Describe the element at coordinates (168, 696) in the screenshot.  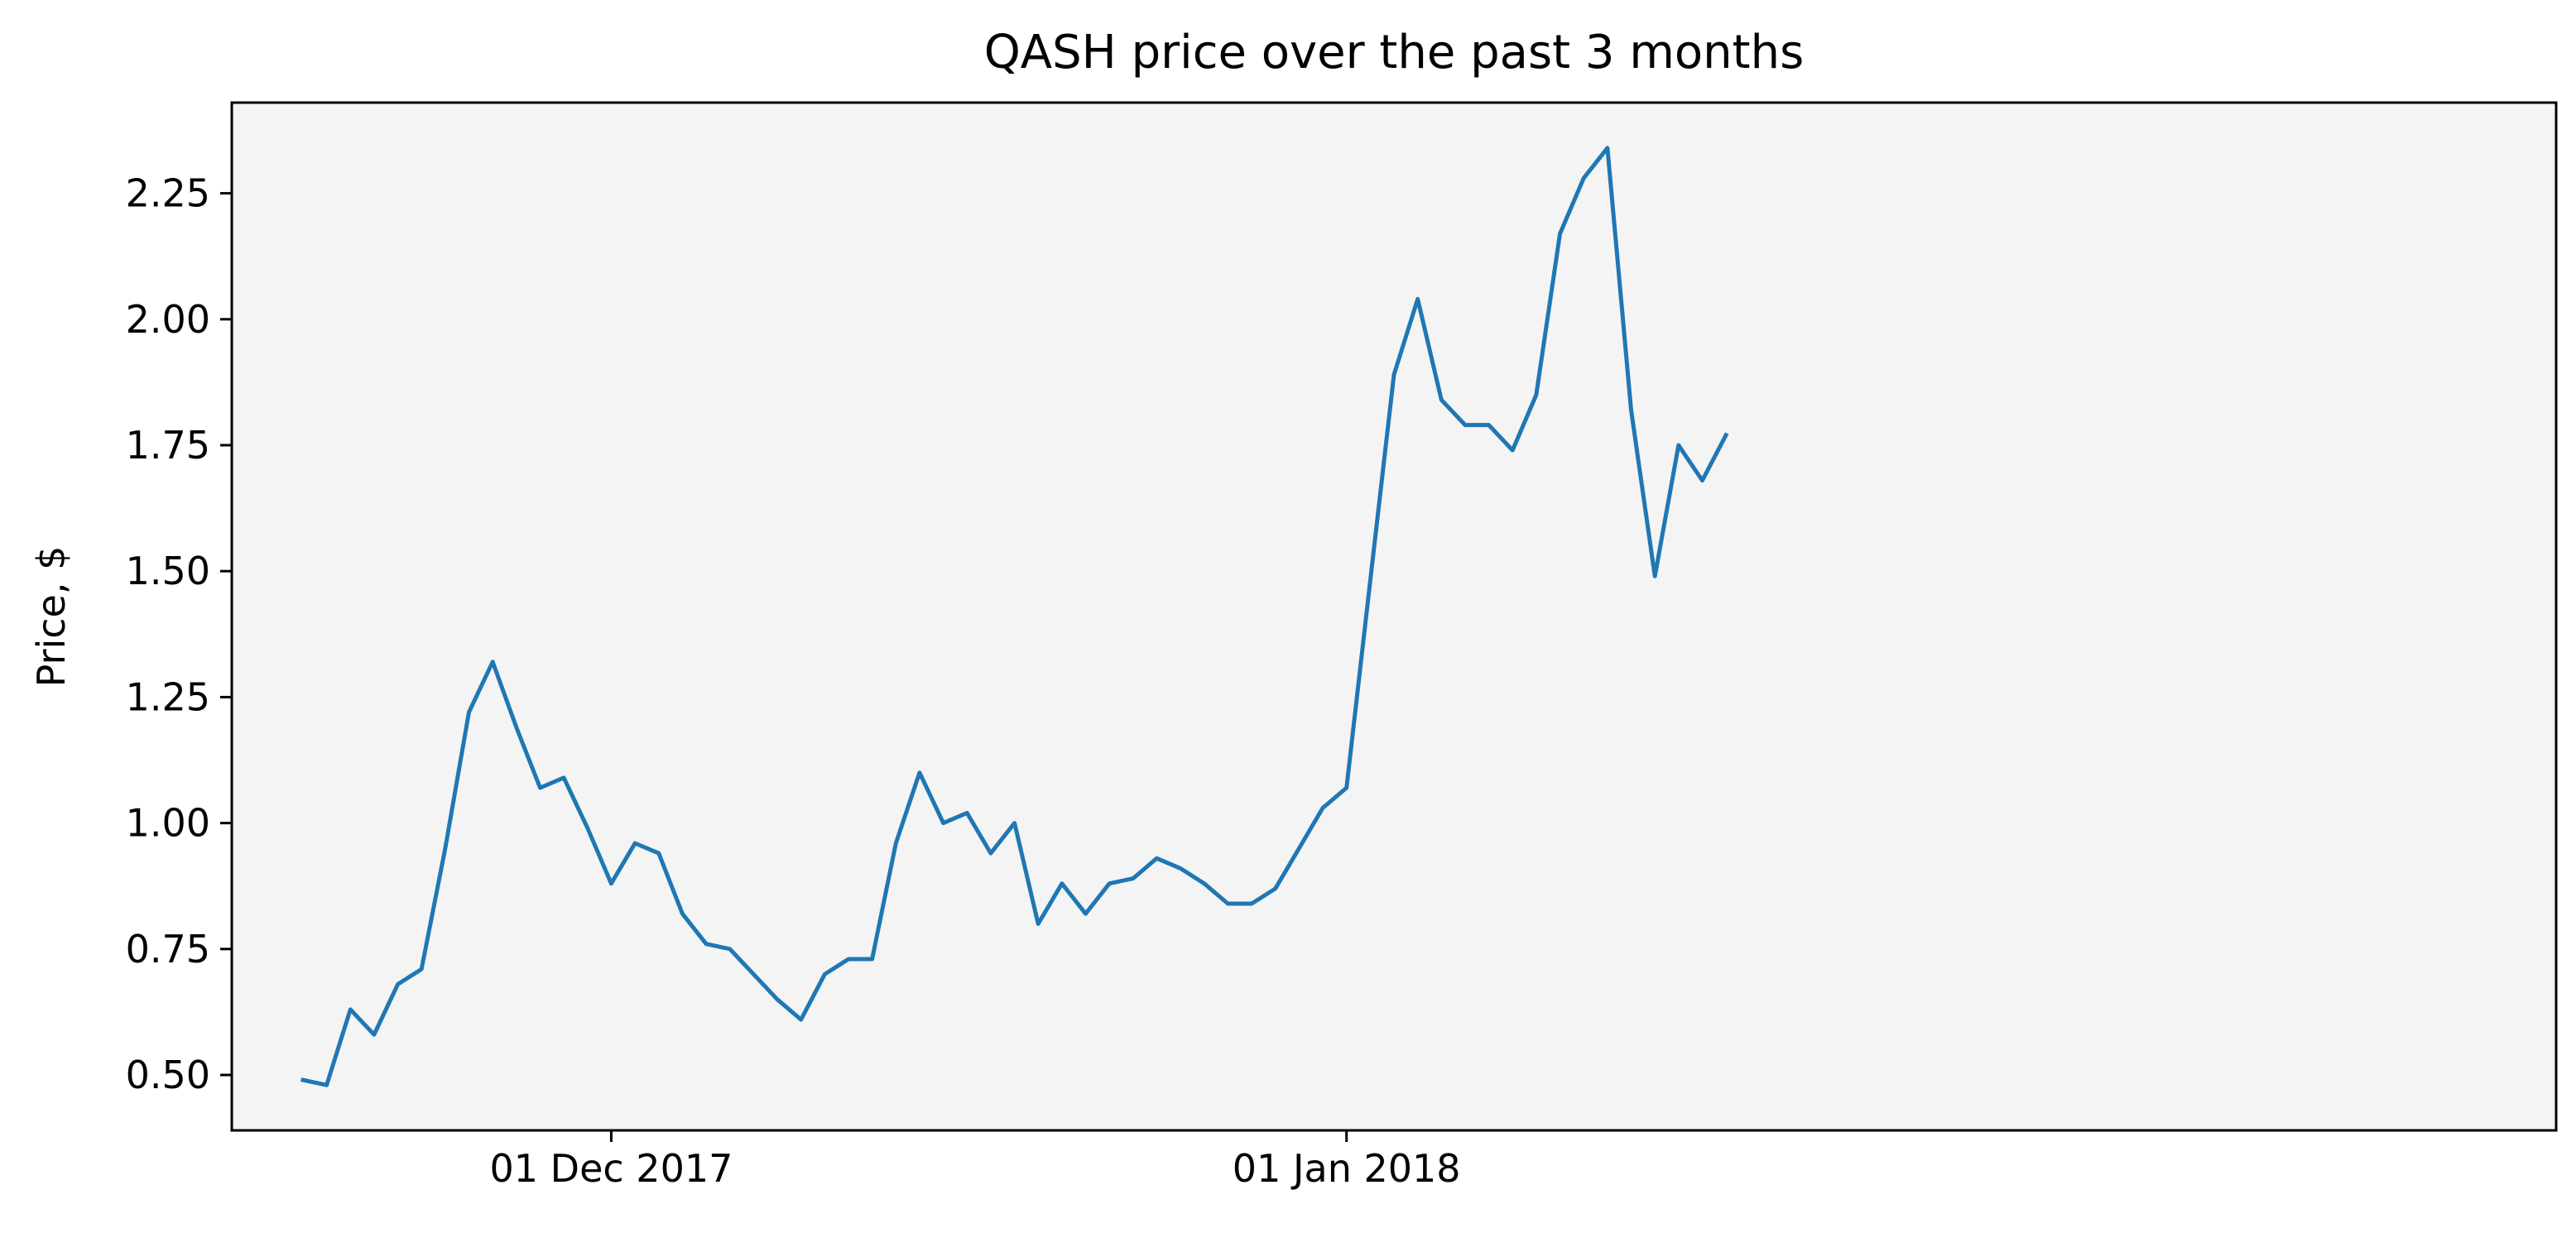
I see `y-tick-label: 1.25` at that location.